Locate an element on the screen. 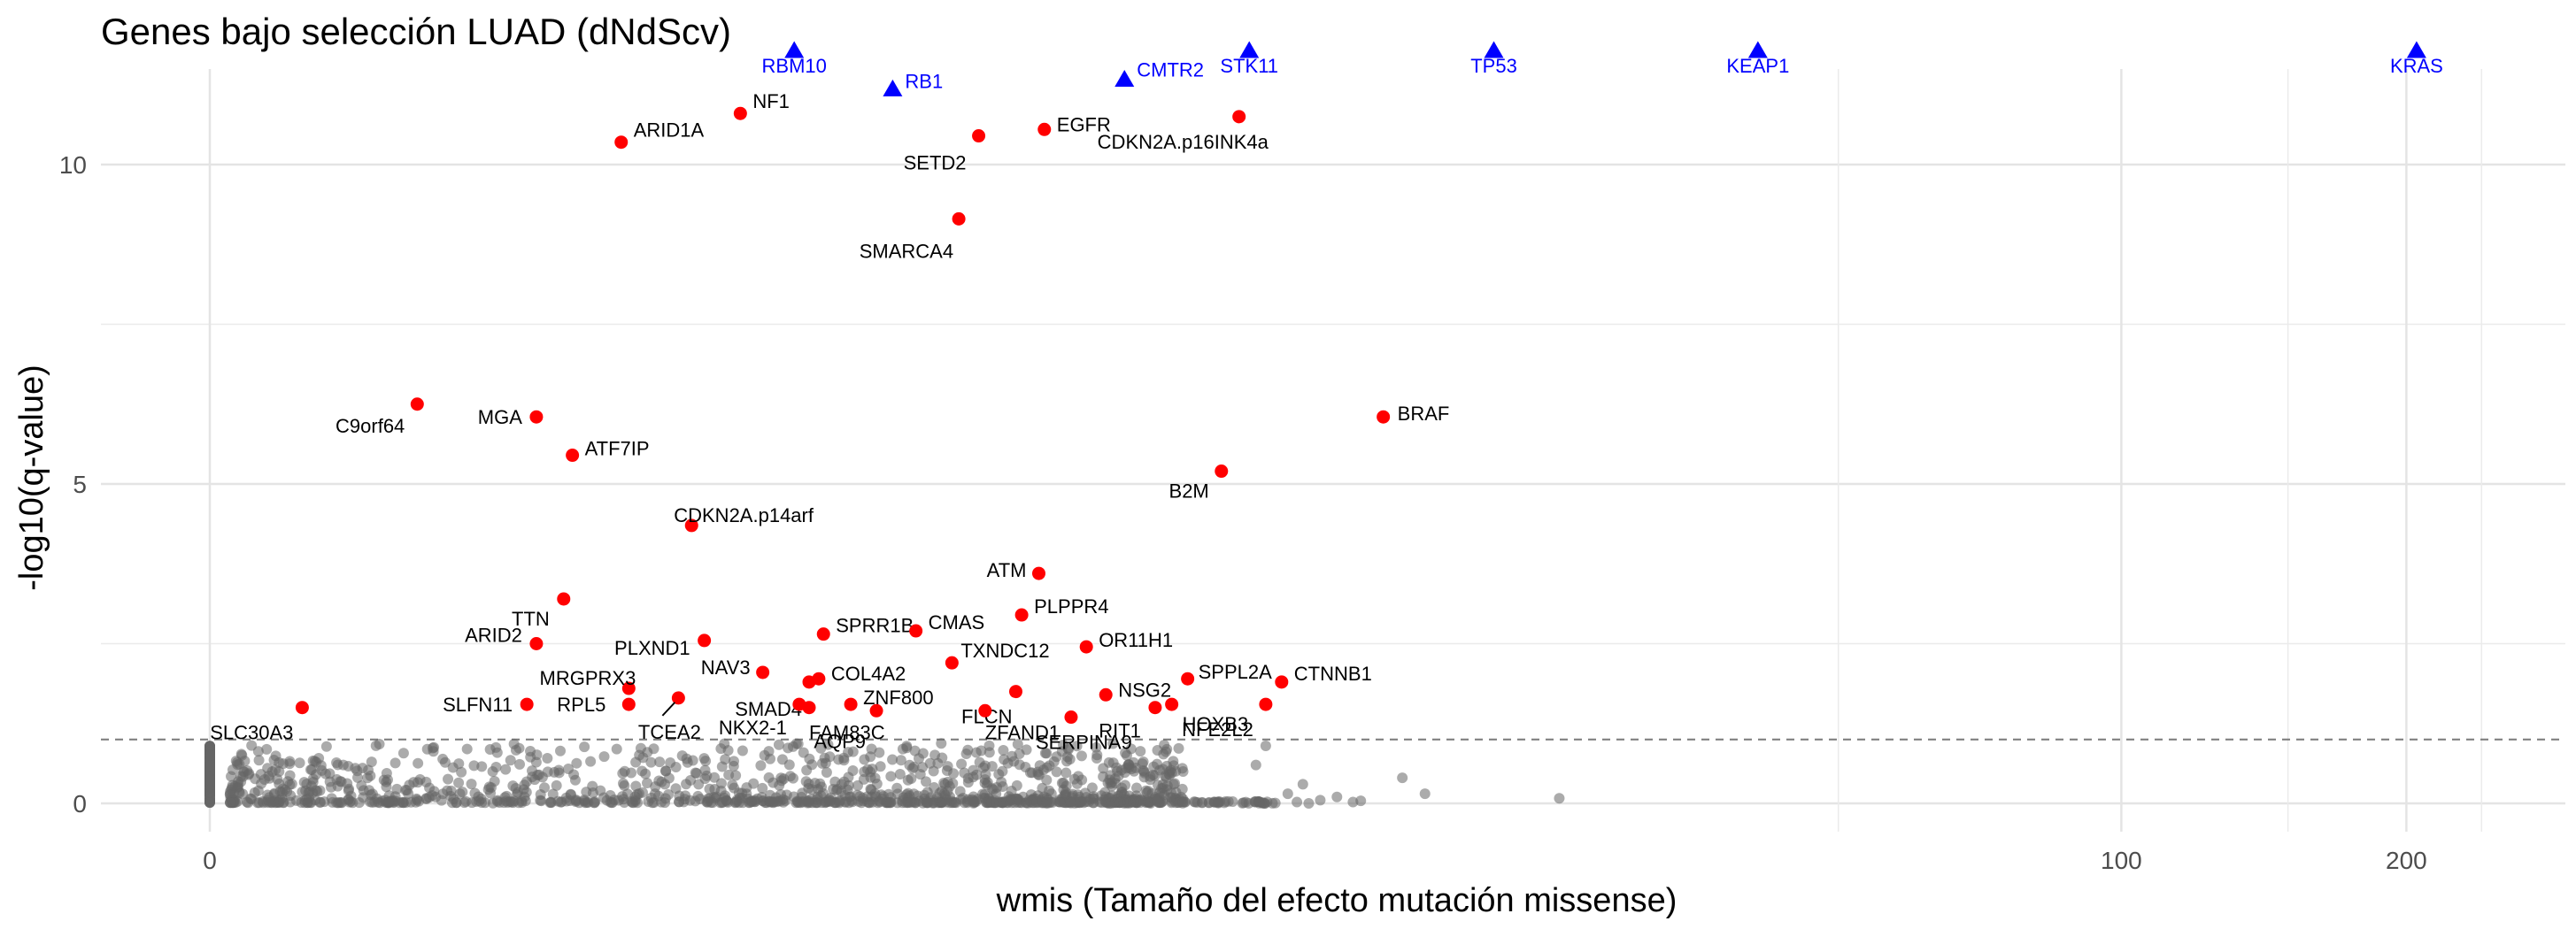 This screenshot has height=929, width=2576. gene-label-mrgprx3: MRGPRX3 is located at coordinates (588, 678).